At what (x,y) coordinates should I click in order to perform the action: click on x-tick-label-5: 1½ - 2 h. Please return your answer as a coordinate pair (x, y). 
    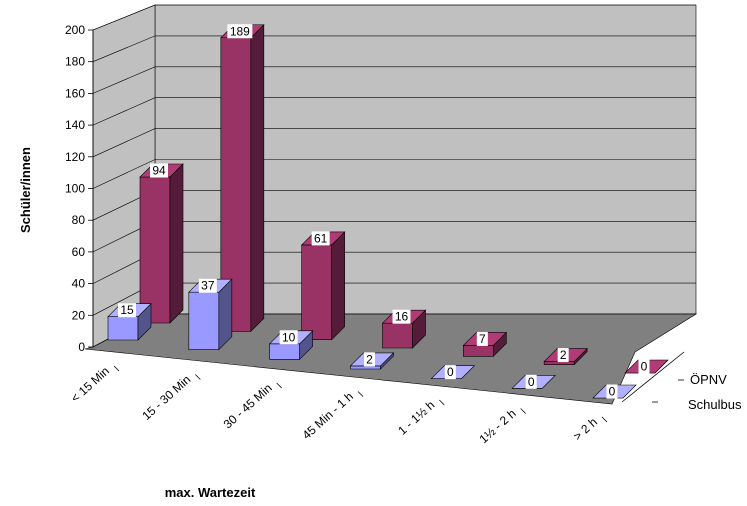
    Looking at the image, I should click on (498, 426).